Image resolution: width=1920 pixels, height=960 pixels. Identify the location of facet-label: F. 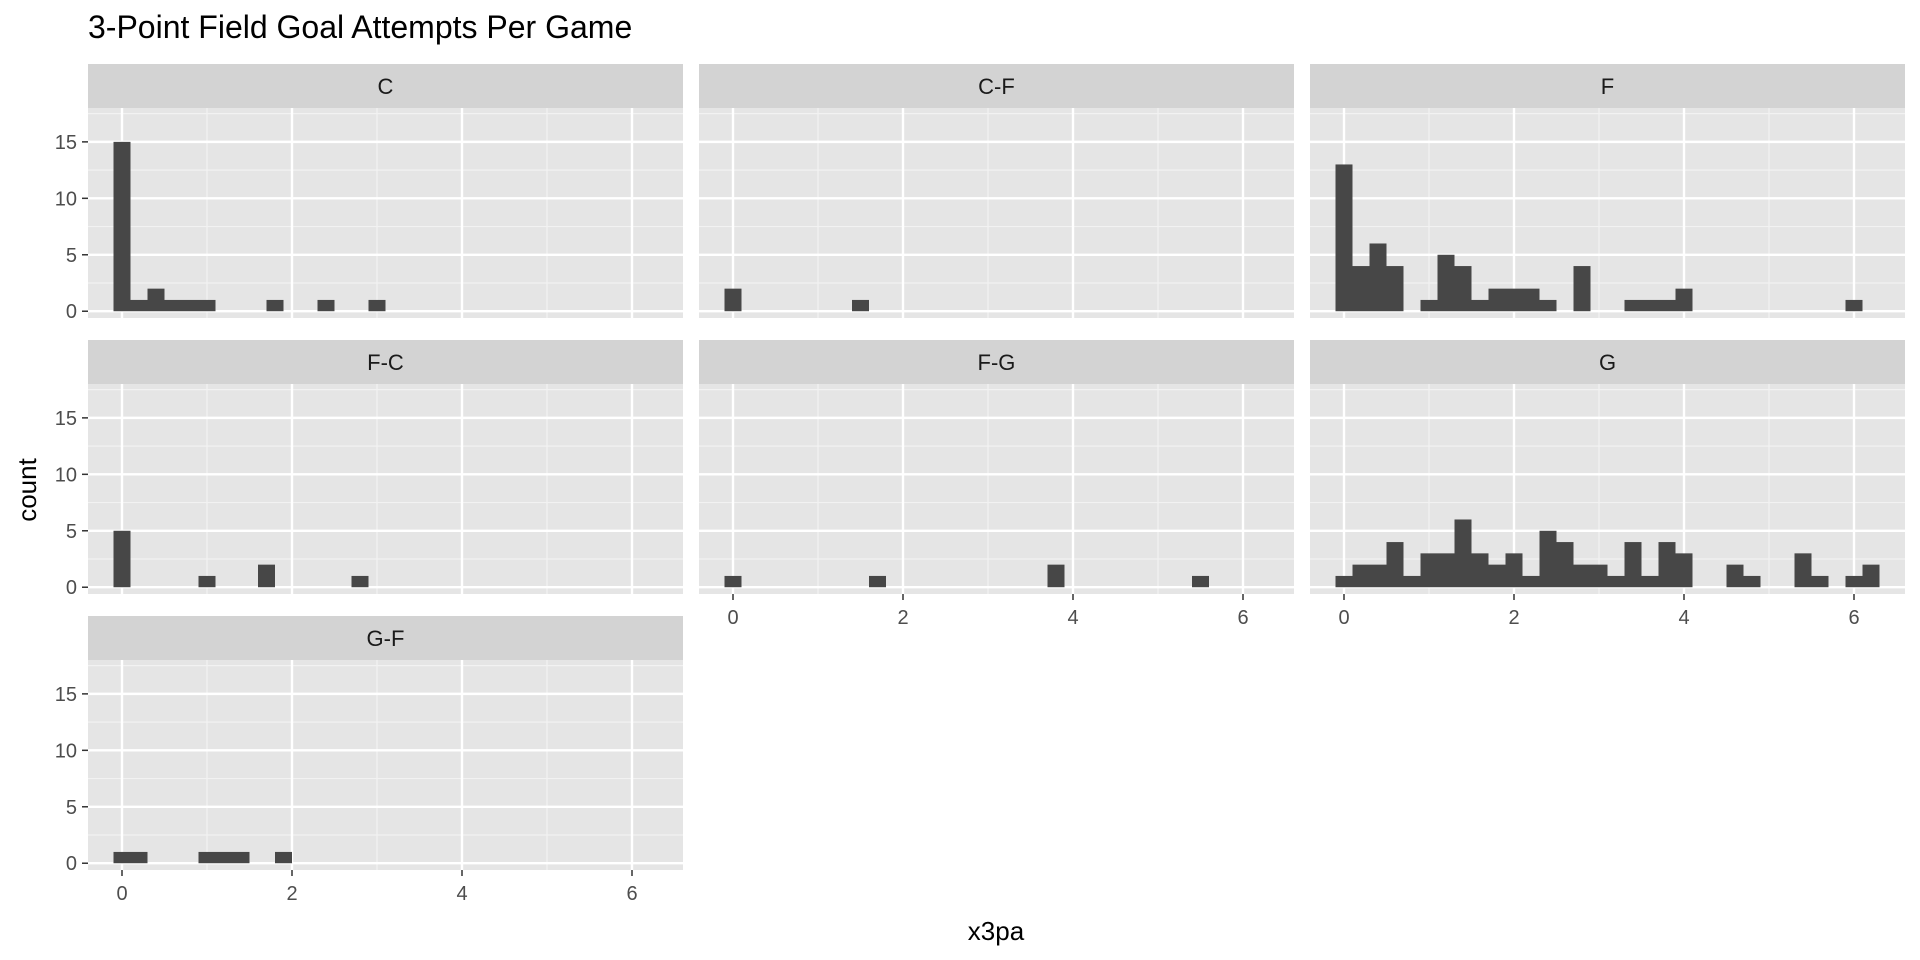
(1607, 86).